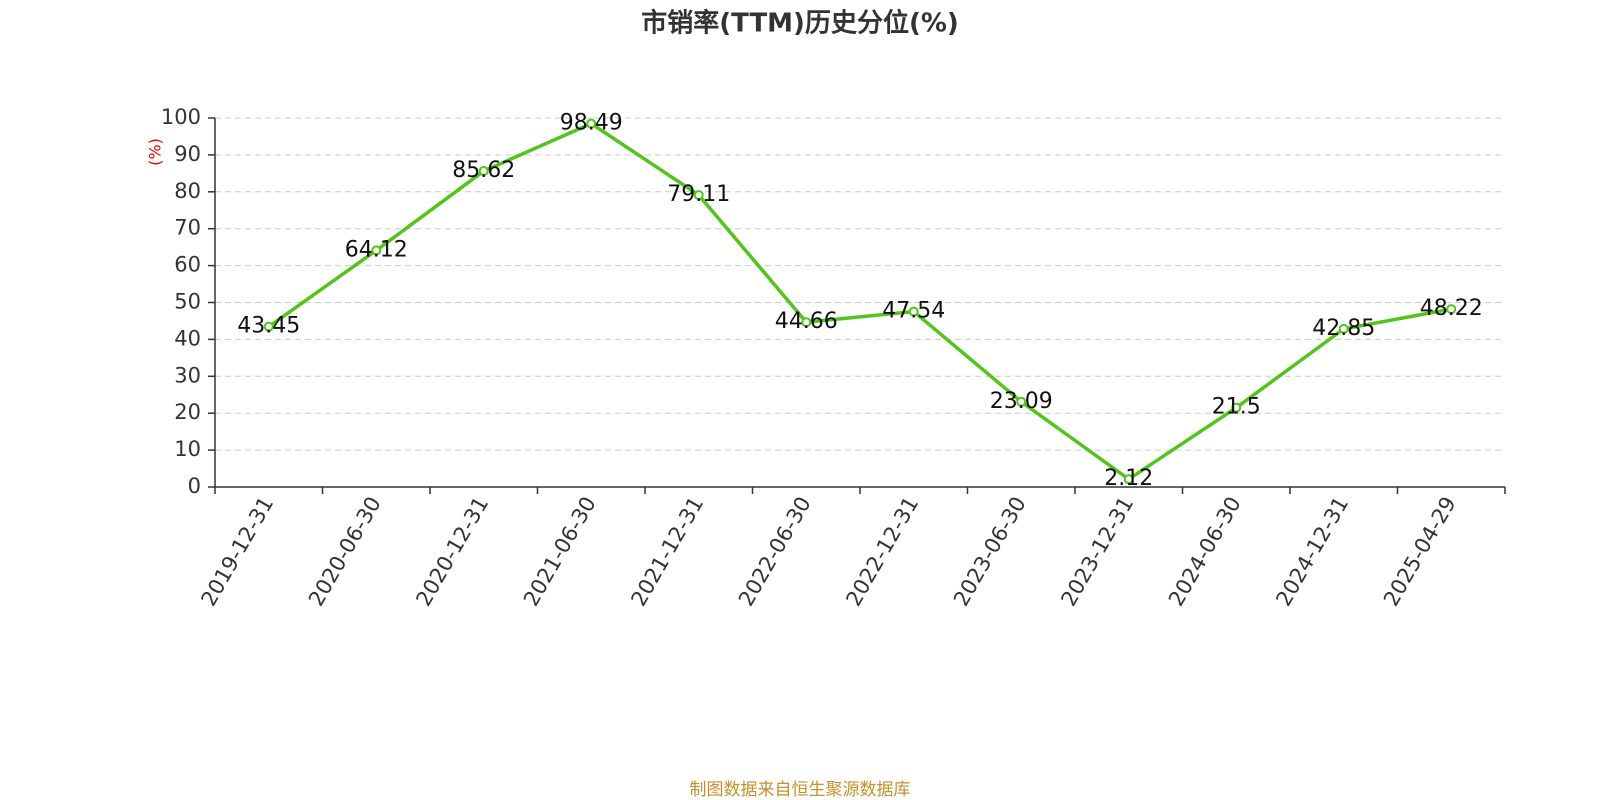 The height and width of the screenshot is (800, 1600). Describe the element at coordinates (187, 265) in the screenshot. I see `y-tick-label: 60` at that location.